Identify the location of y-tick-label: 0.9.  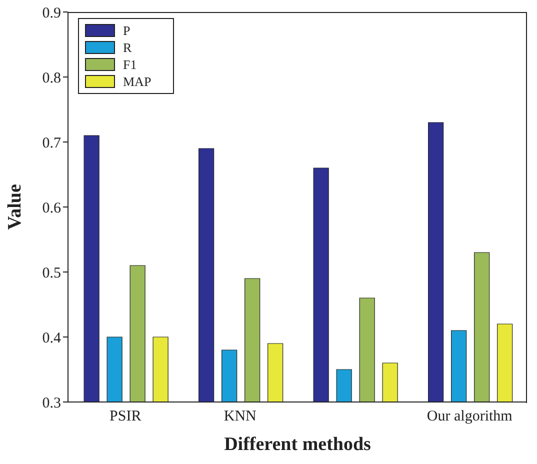
(51, 13).